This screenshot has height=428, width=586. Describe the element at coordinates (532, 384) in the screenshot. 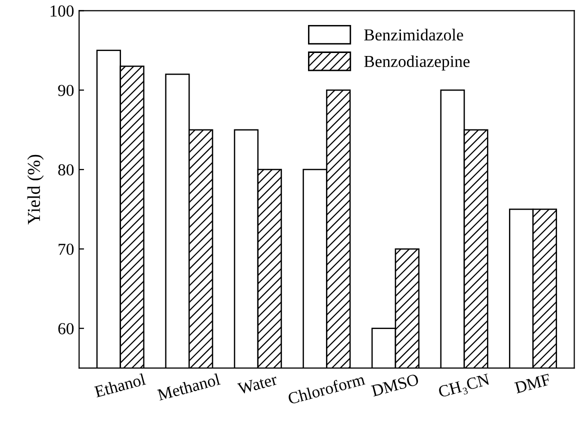

I see `x-tick-label: DMF` at that location.